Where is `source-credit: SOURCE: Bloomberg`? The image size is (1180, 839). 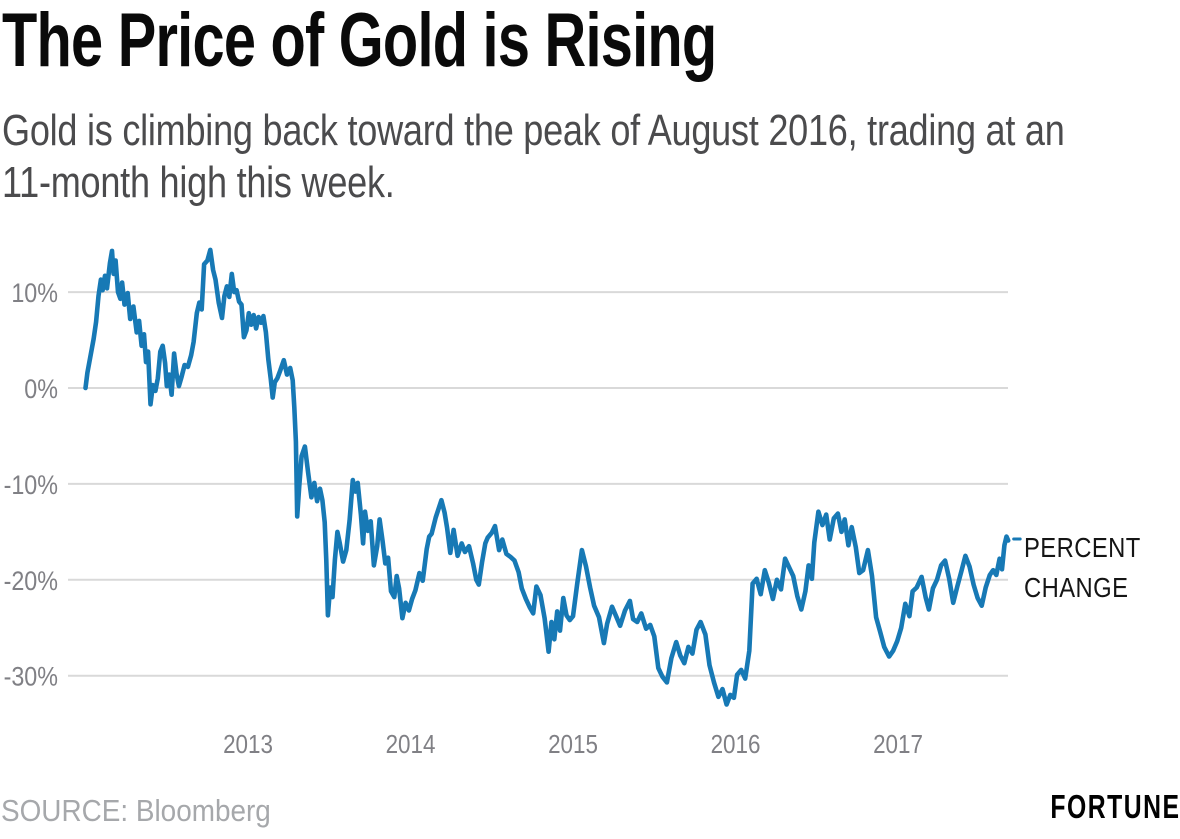
source-credit: SOURCE: Bloomberg is located at coordinates (136, 810).